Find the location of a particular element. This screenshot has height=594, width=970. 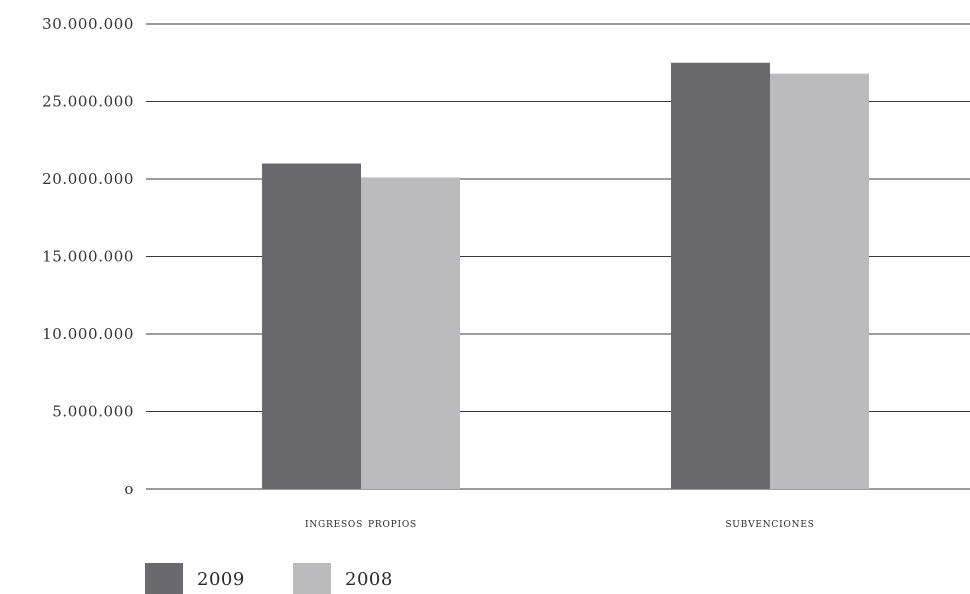

y-tick-label: 10.000.000 is located at coordinates (88, 334).